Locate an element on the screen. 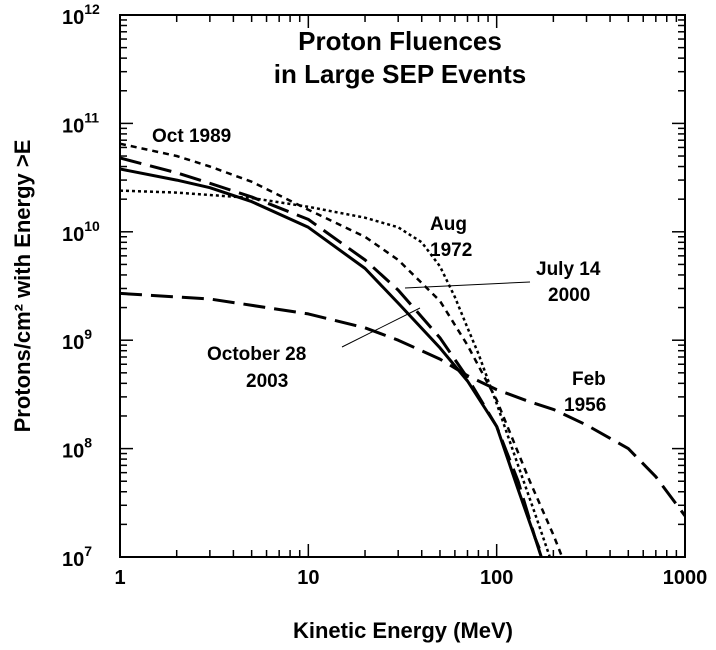  label-oct2003-line1: October 28 is located at coordinates (256, 354).